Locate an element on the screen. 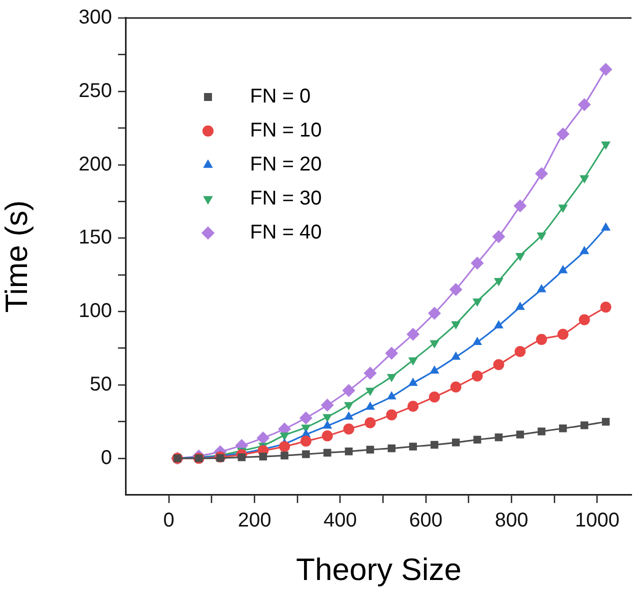 The height and width of the screenshot is (594, 638). y-tick-label: 300 is located at coordinates (95, 17).